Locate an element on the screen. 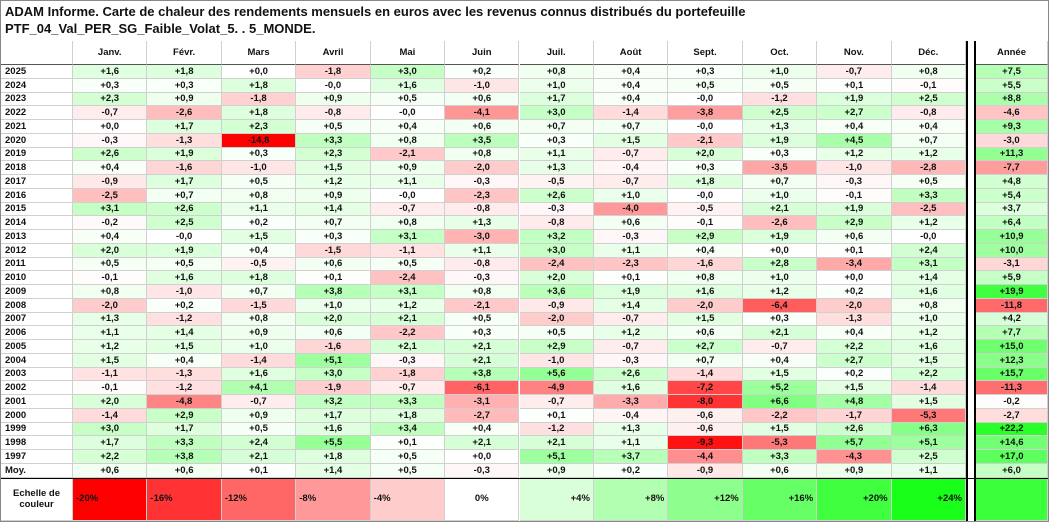 This screenshot has width=1049, height=522. column-header: Sept. is located at coordinates (705, 53).